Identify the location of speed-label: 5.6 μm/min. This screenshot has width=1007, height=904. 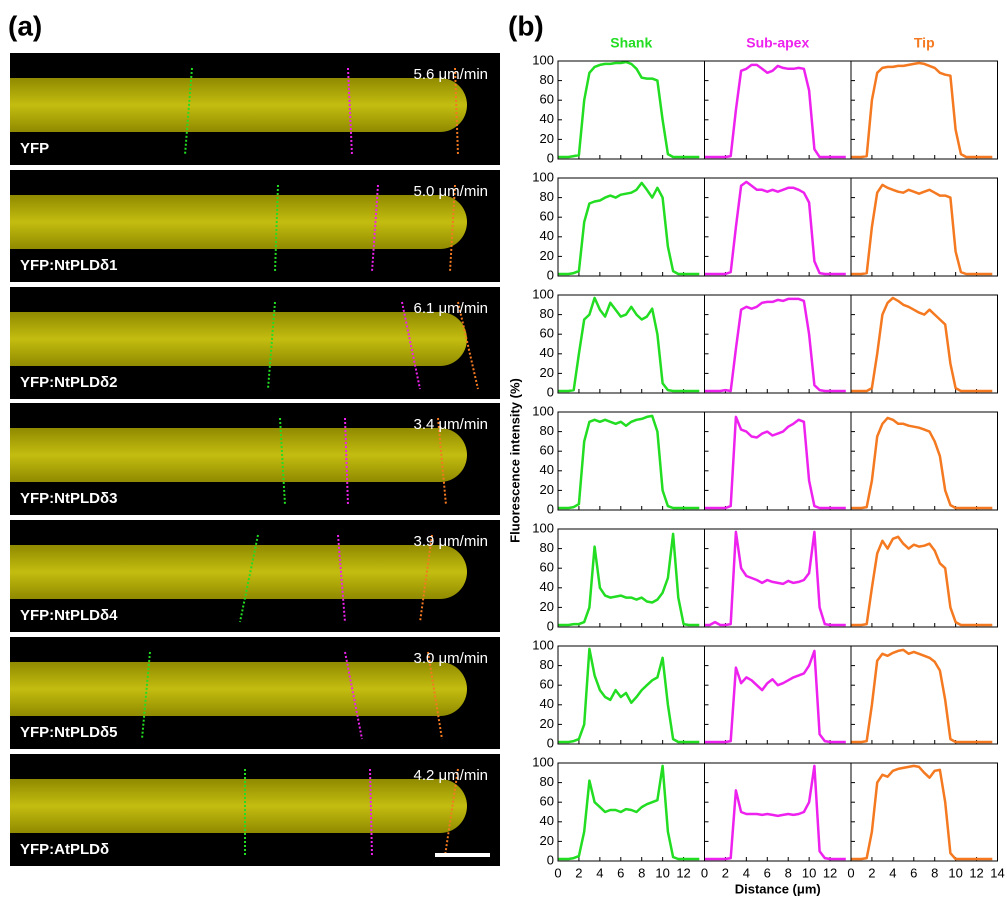
(451, 74).